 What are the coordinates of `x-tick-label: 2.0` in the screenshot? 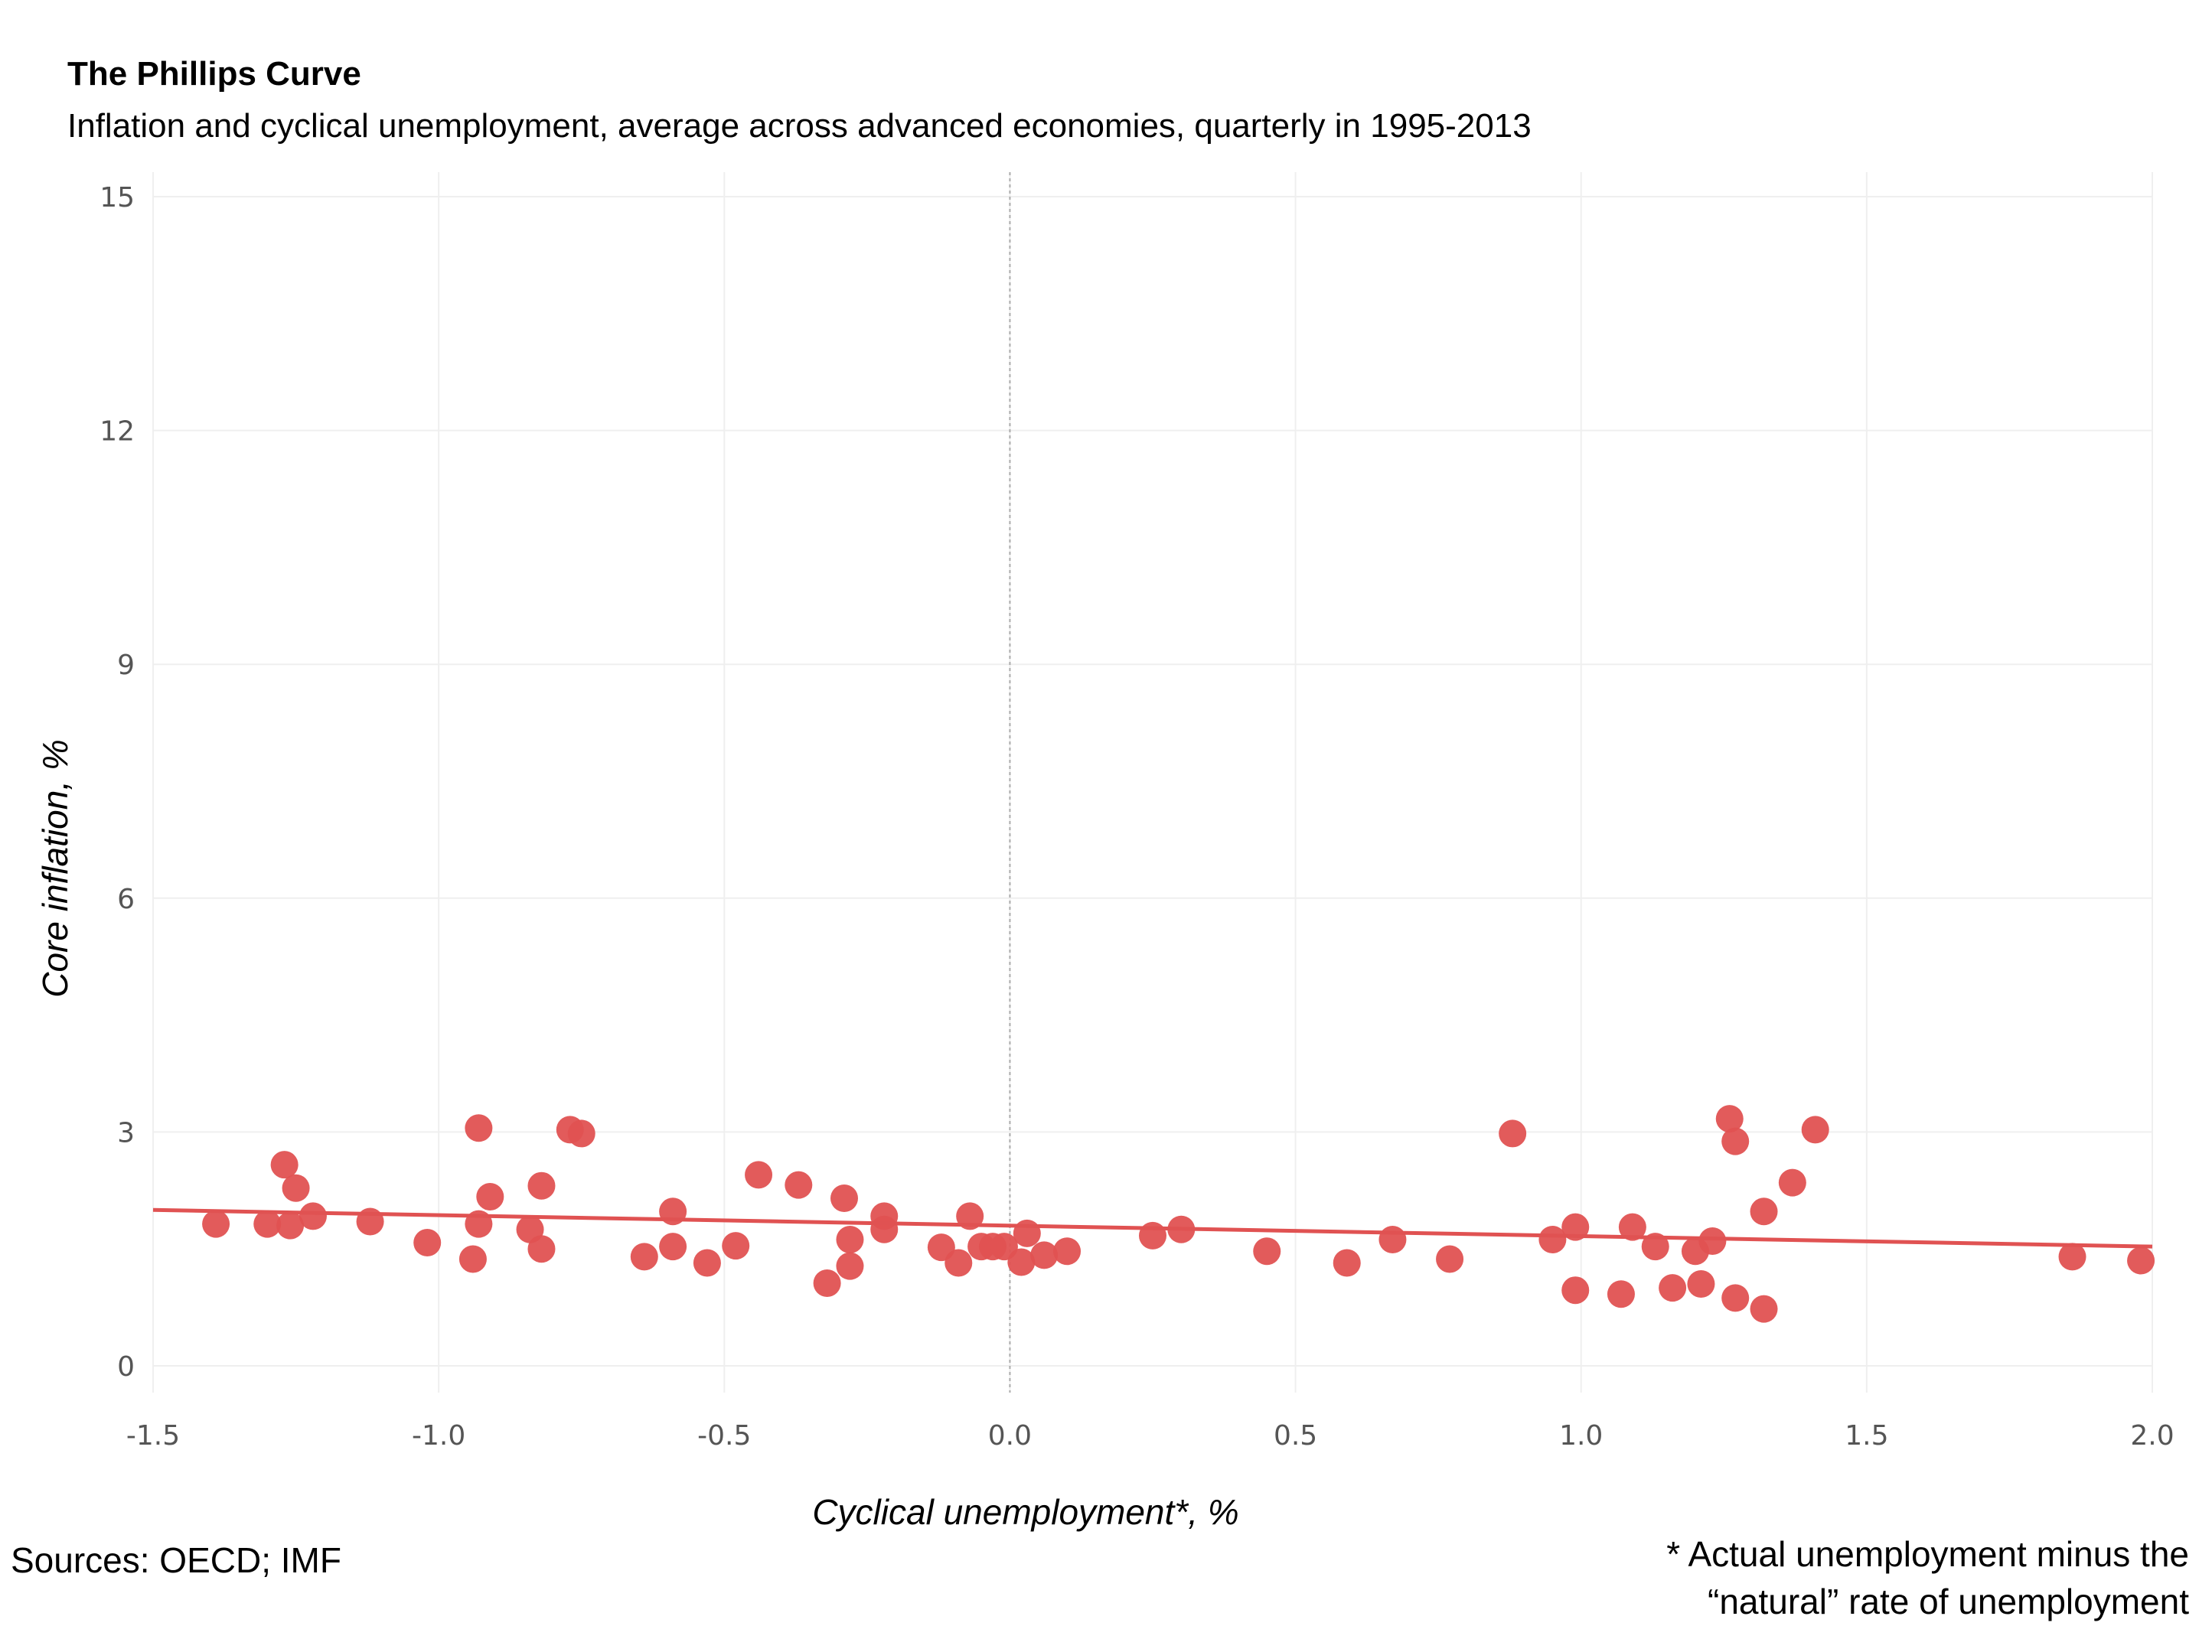 It's located at (2152, 1436).